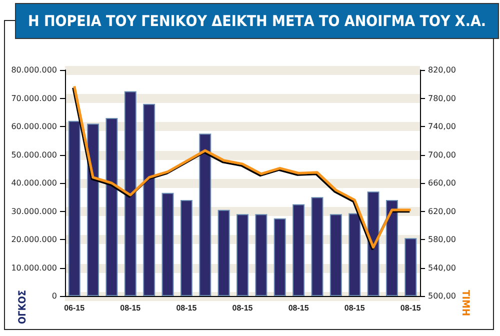  I want to click on y2-axis-title: ΤΙΜΗ, so click(465, 303).